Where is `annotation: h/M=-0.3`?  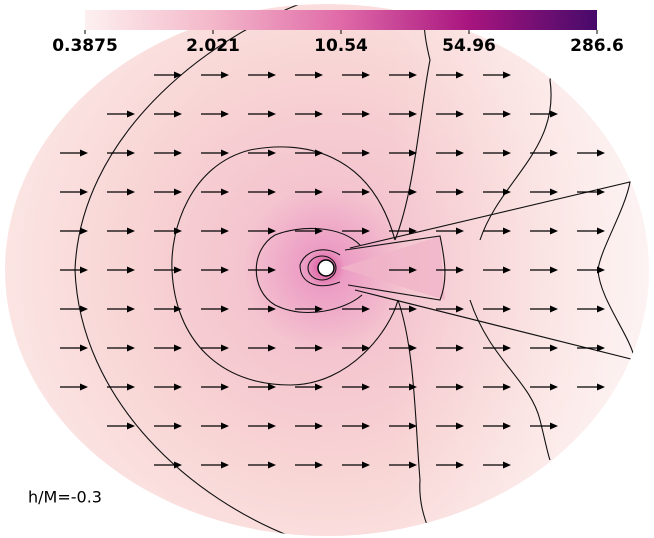
annotation: h/M=-0.3 is located at coordinates (65, 497).